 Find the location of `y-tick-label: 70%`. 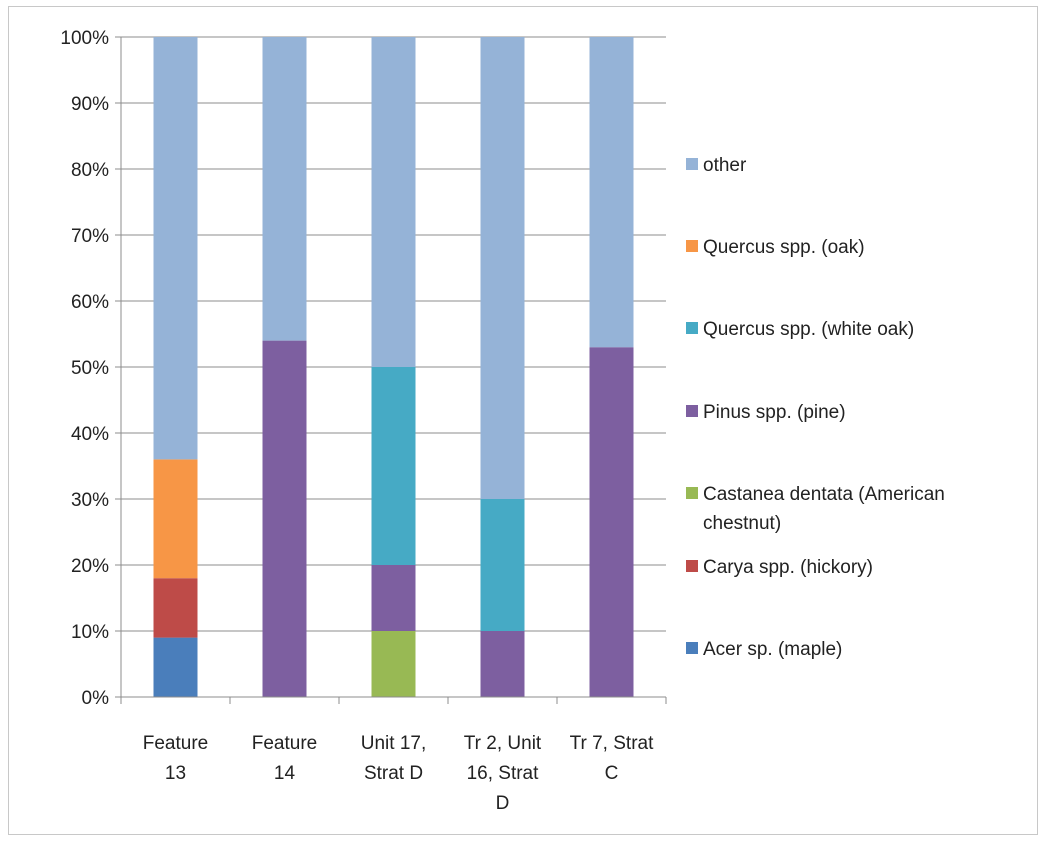

y-tick-label: 70% is located at coordinates (90, 236).